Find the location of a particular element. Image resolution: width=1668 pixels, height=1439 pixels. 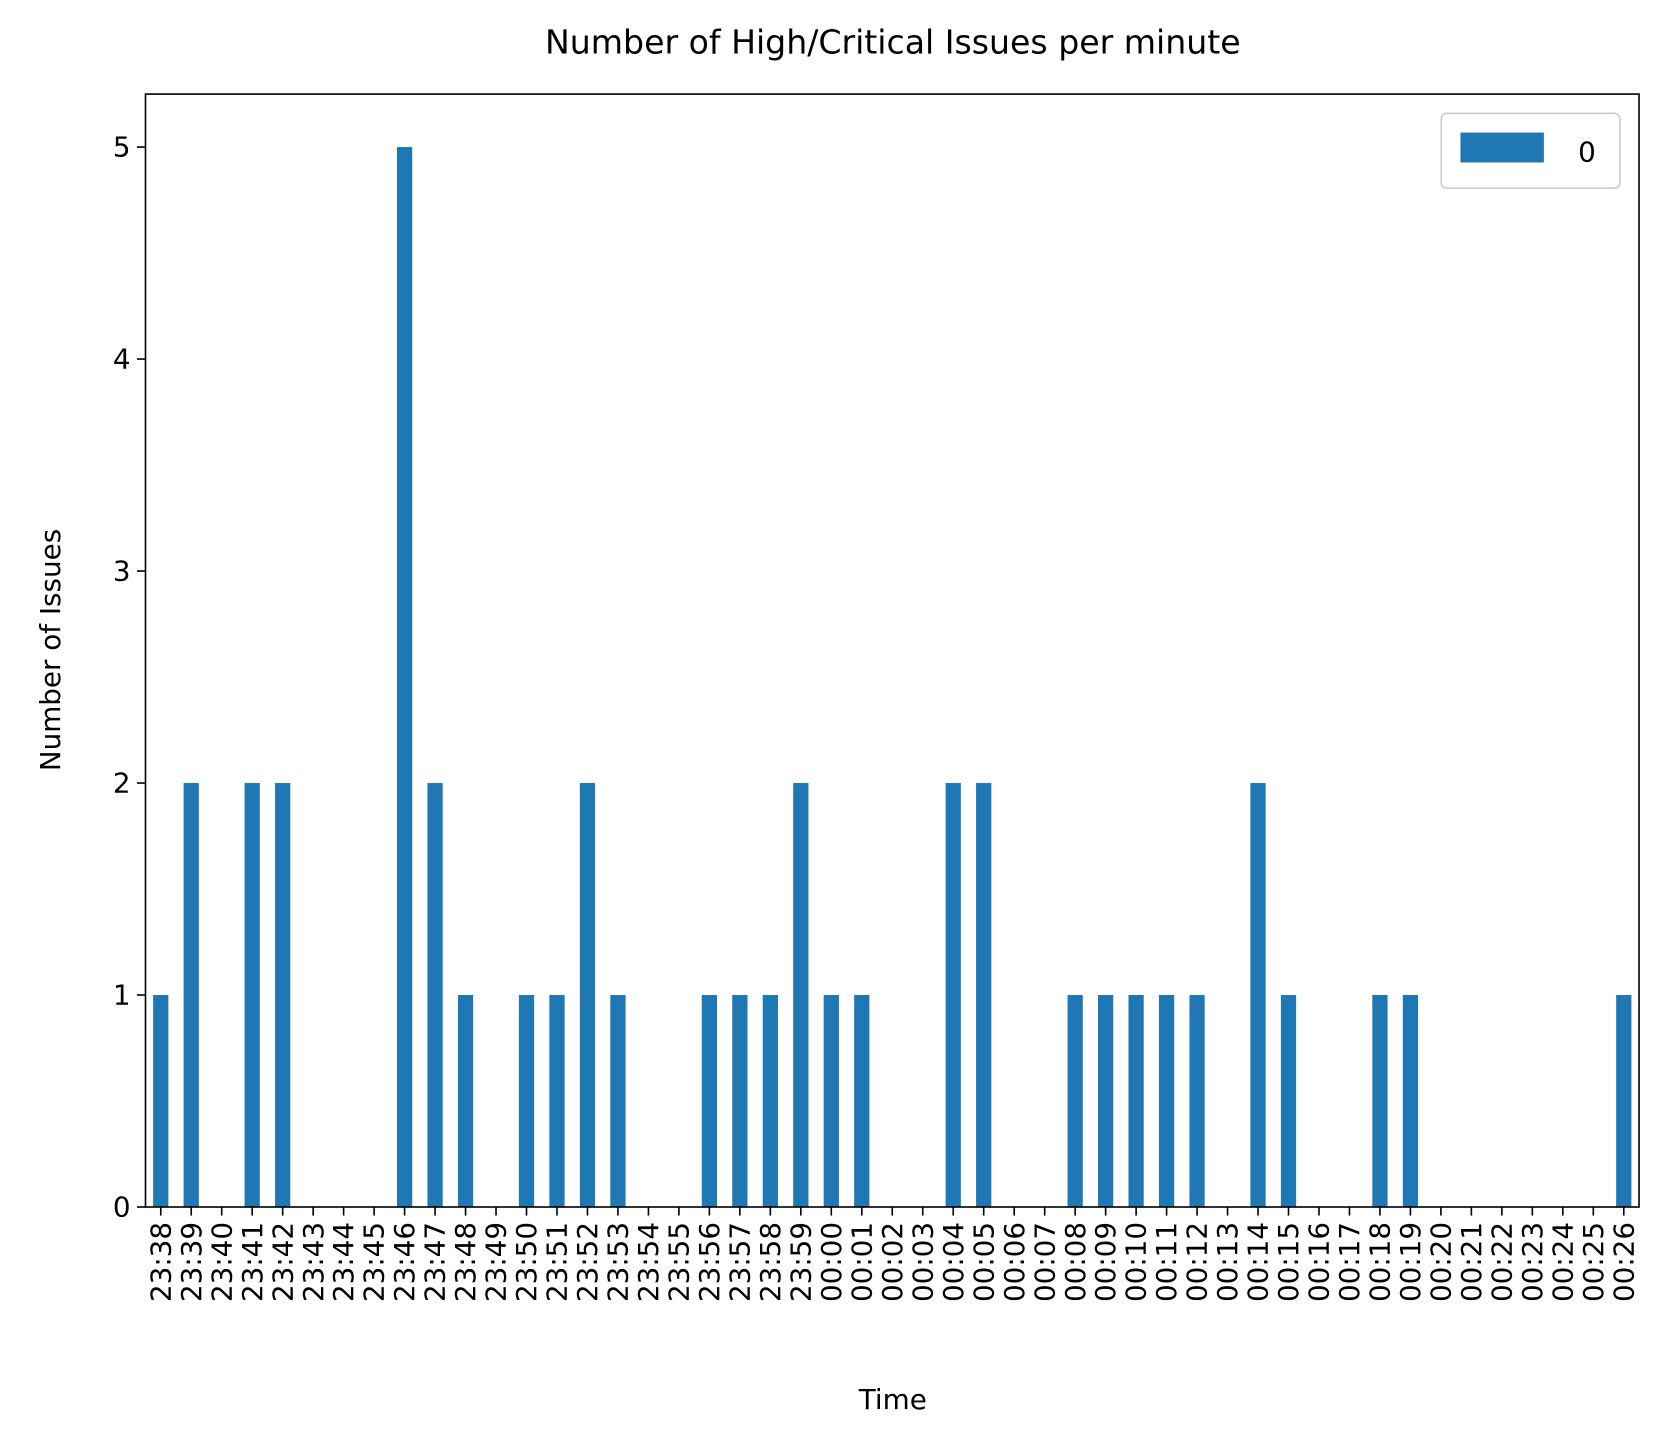

x-tick-label: 23:48 is located at coordinates (465, 1262).